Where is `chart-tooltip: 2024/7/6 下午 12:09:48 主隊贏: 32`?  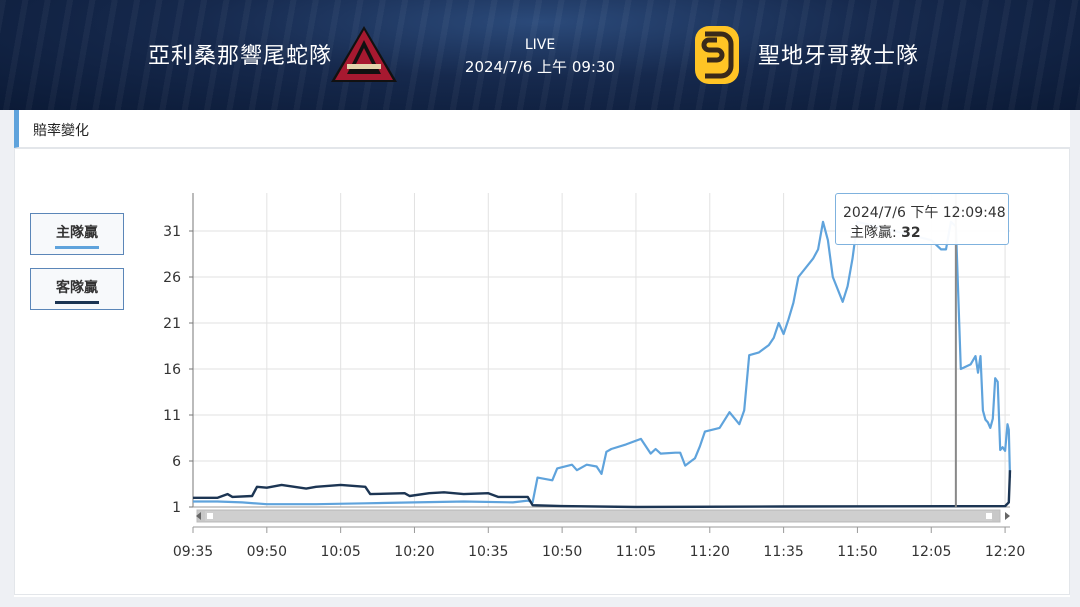
chart-tooltip: 2024/7/6 下午 12:09:48 主隊贏: 32 is located at coordinates (922, 219).